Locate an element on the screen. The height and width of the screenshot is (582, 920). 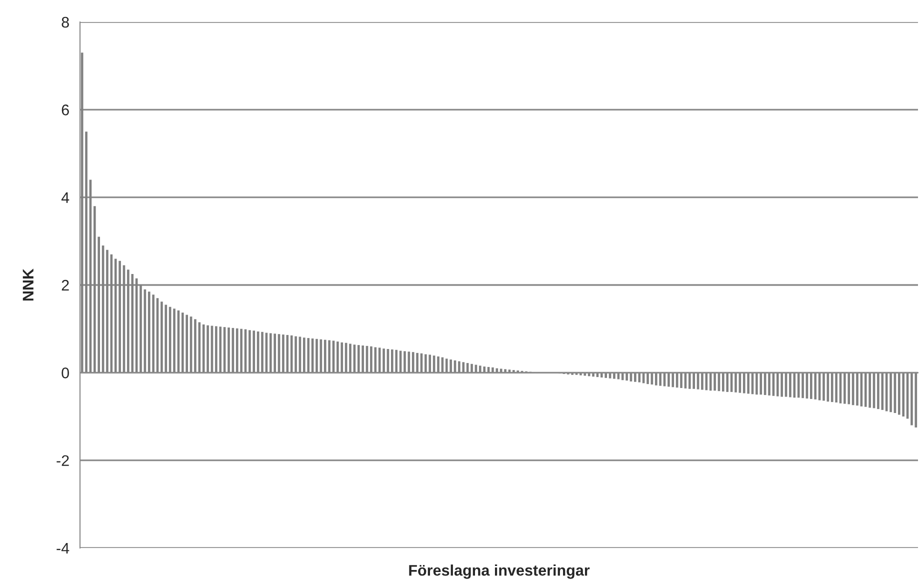
y-tick-label: 0 is located at coordinates (65, 373).